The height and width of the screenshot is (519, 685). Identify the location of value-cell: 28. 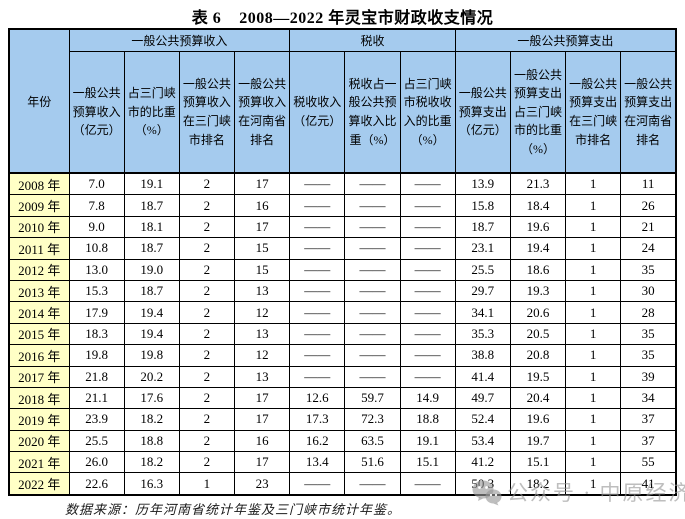
(648, 312).